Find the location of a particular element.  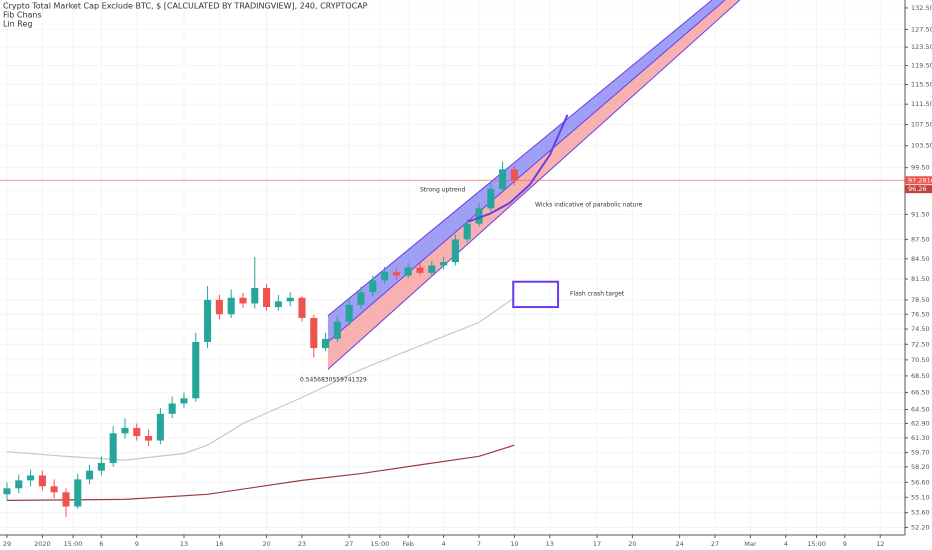

y-tick-label: 52.20 is located at coordinates (920, 527).